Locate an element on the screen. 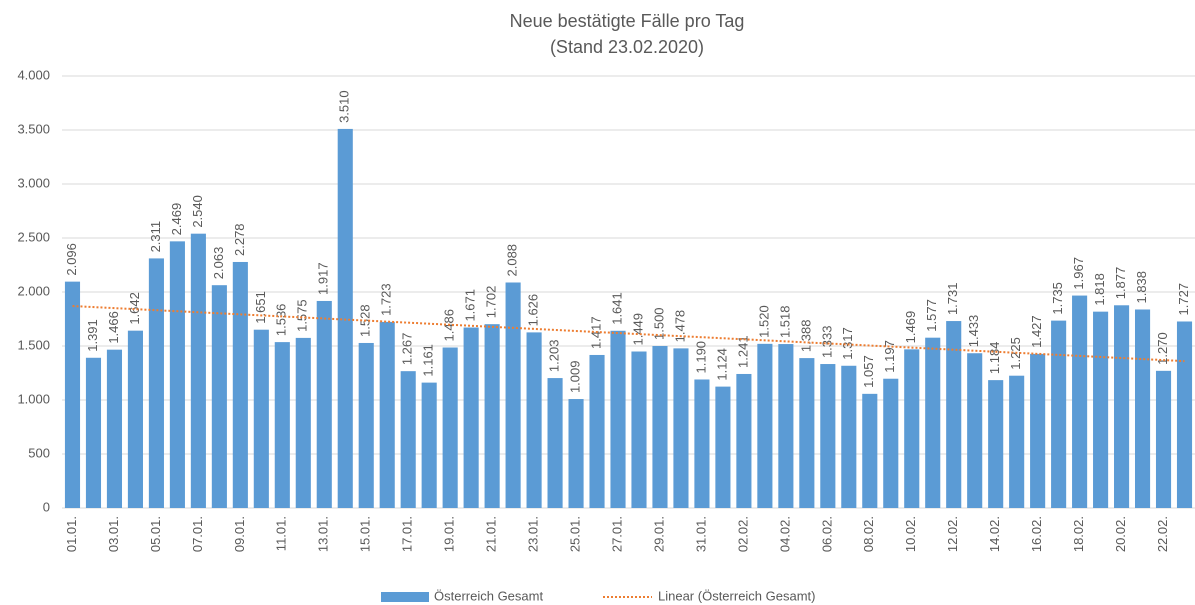 This screenshot has height=605, width=1195. data-label: 1.270 is located at coordinates (1162, 348).